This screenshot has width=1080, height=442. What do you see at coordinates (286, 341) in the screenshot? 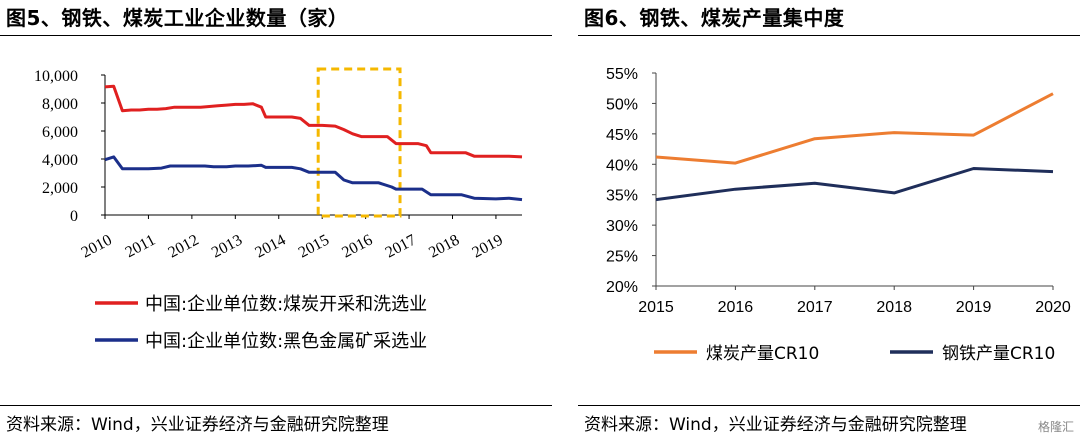
I see `left-legend-label-1: 中国:企业单位数:黑色金属矿采选业` at bounding box center [286, 341].